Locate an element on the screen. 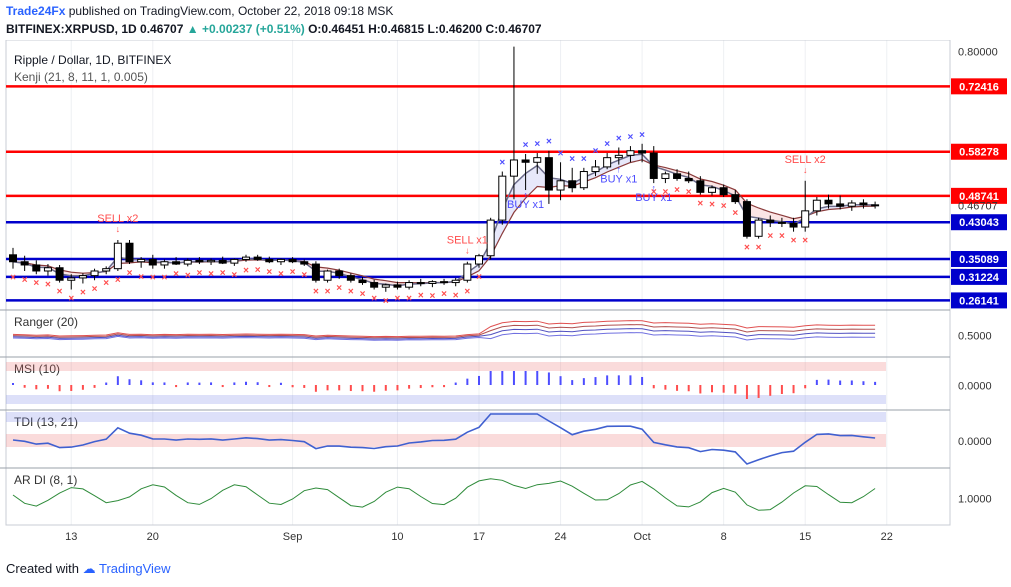  pane-y-tick: 0.0000 is located at coordinates (975, 387).